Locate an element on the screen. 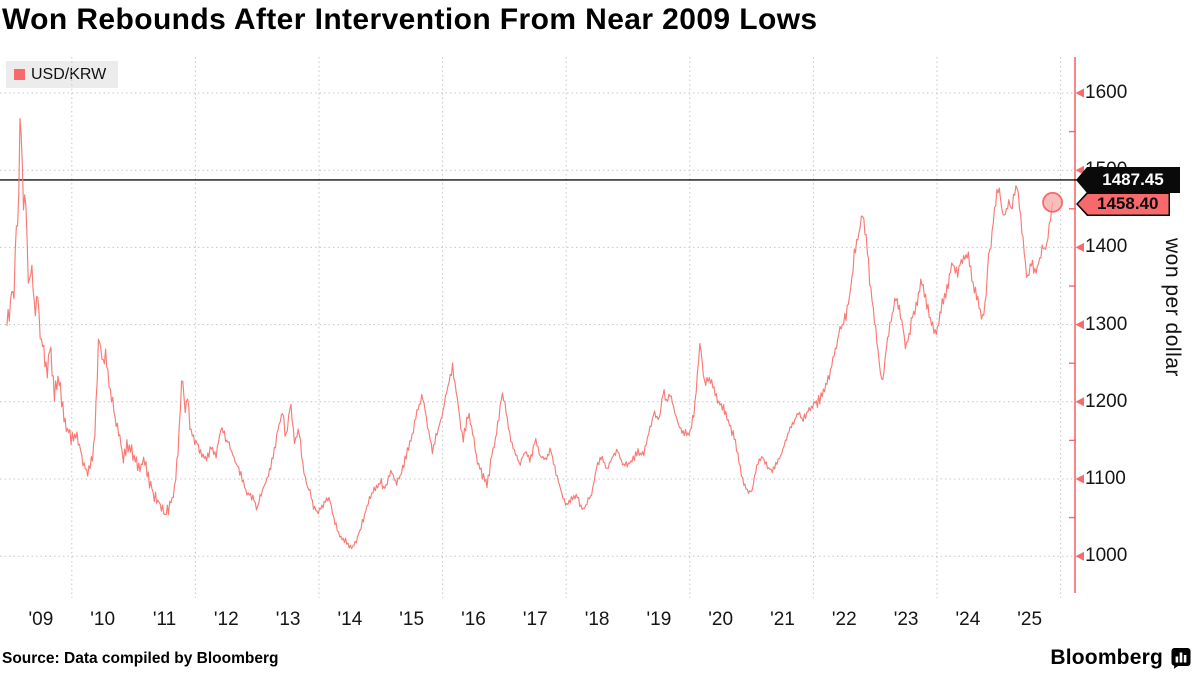  x-tick-label: '17 is located at coordinates (535, 619).